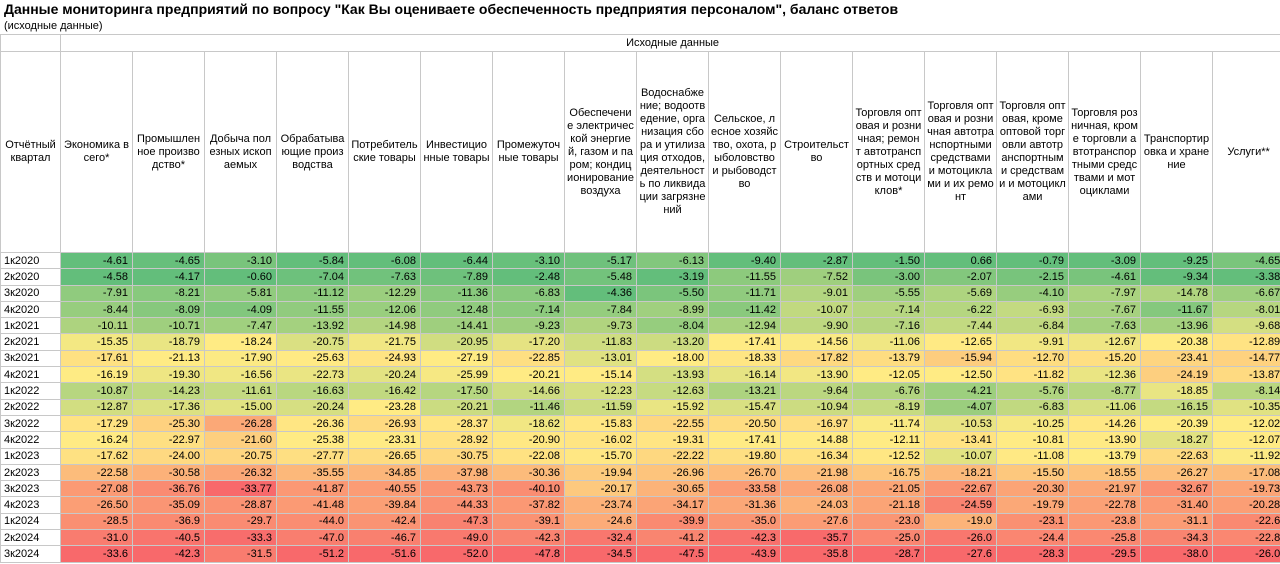 This screenshot has height=564, width=1280. Describe the element at coordinates (384, 538) in the screenshot. I see `value-cell: -46.7` at that location.